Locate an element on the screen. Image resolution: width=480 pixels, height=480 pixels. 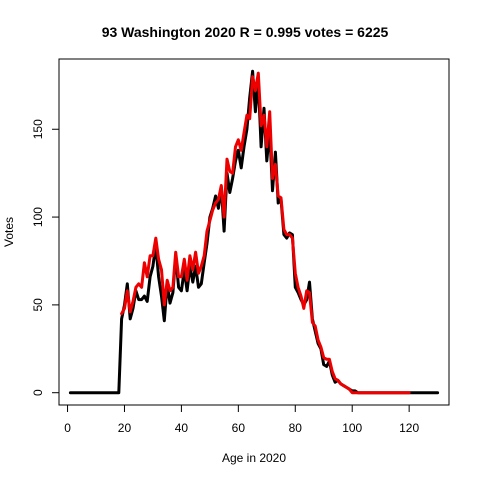
y-tick-label: 150 is located at coordinates (38, 129).